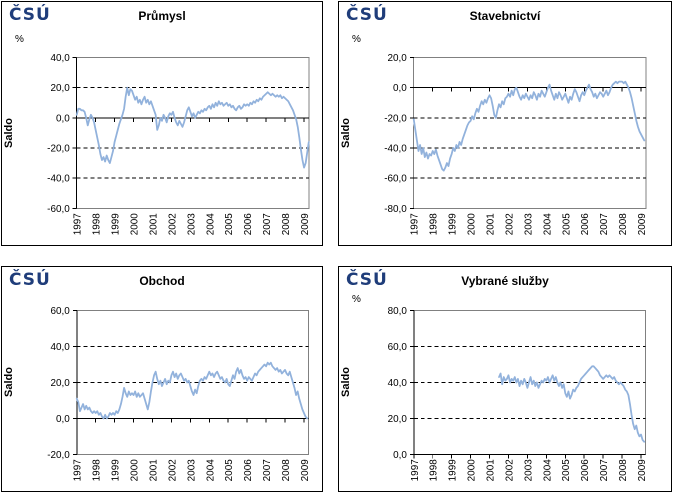 The height and width of the screenshot is (500, 673). I want to click on plot-border, so click(193, 133).